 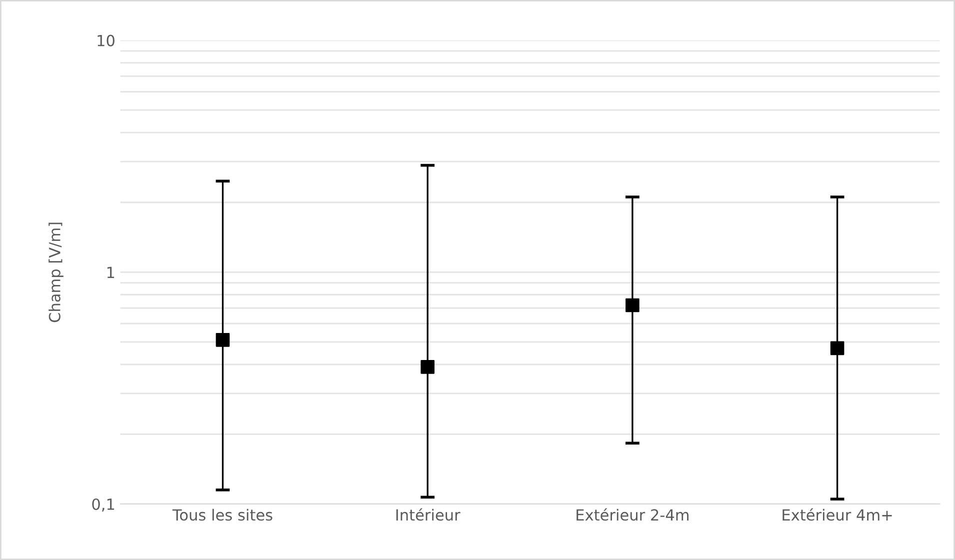 What do you see at coordinates (106, 40) in the screenshot?
I see `y-tick-label: 10` at bounding box center [106, 40].